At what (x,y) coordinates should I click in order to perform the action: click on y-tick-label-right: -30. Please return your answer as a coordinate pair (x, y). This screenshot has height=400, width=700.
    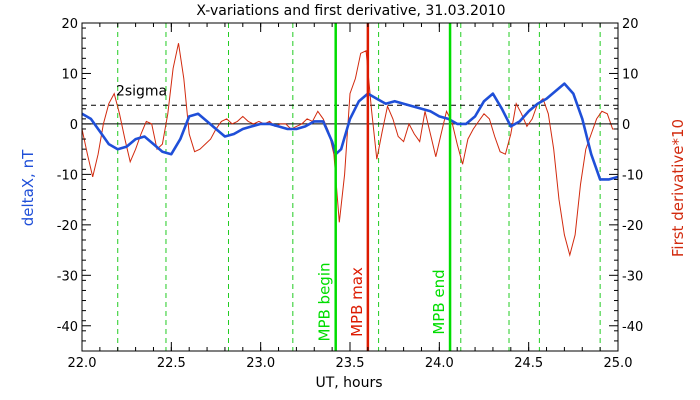
    Looking at the image, I should click on (632, 276).